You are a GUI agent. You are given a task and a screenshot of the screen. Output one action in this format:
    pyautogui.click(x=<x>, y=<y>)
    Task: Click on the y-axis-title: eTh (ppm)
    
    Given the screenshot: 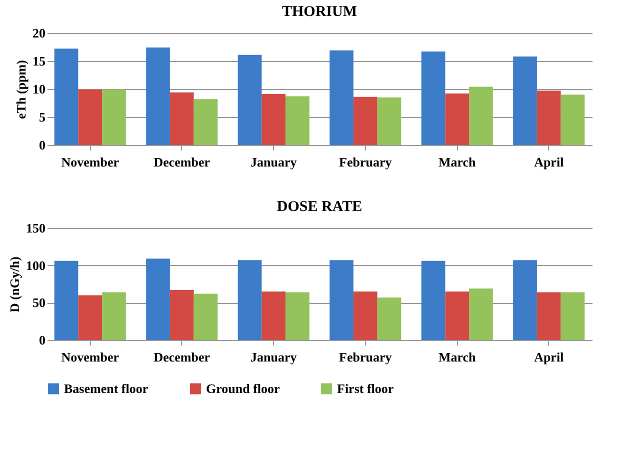 What is the action you would take?
    pyautogui.click(x=21, y=89)
    